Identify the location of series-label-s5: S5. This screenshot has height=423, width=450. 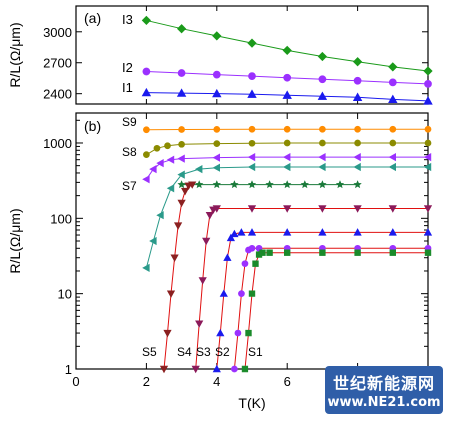
(149, 352).